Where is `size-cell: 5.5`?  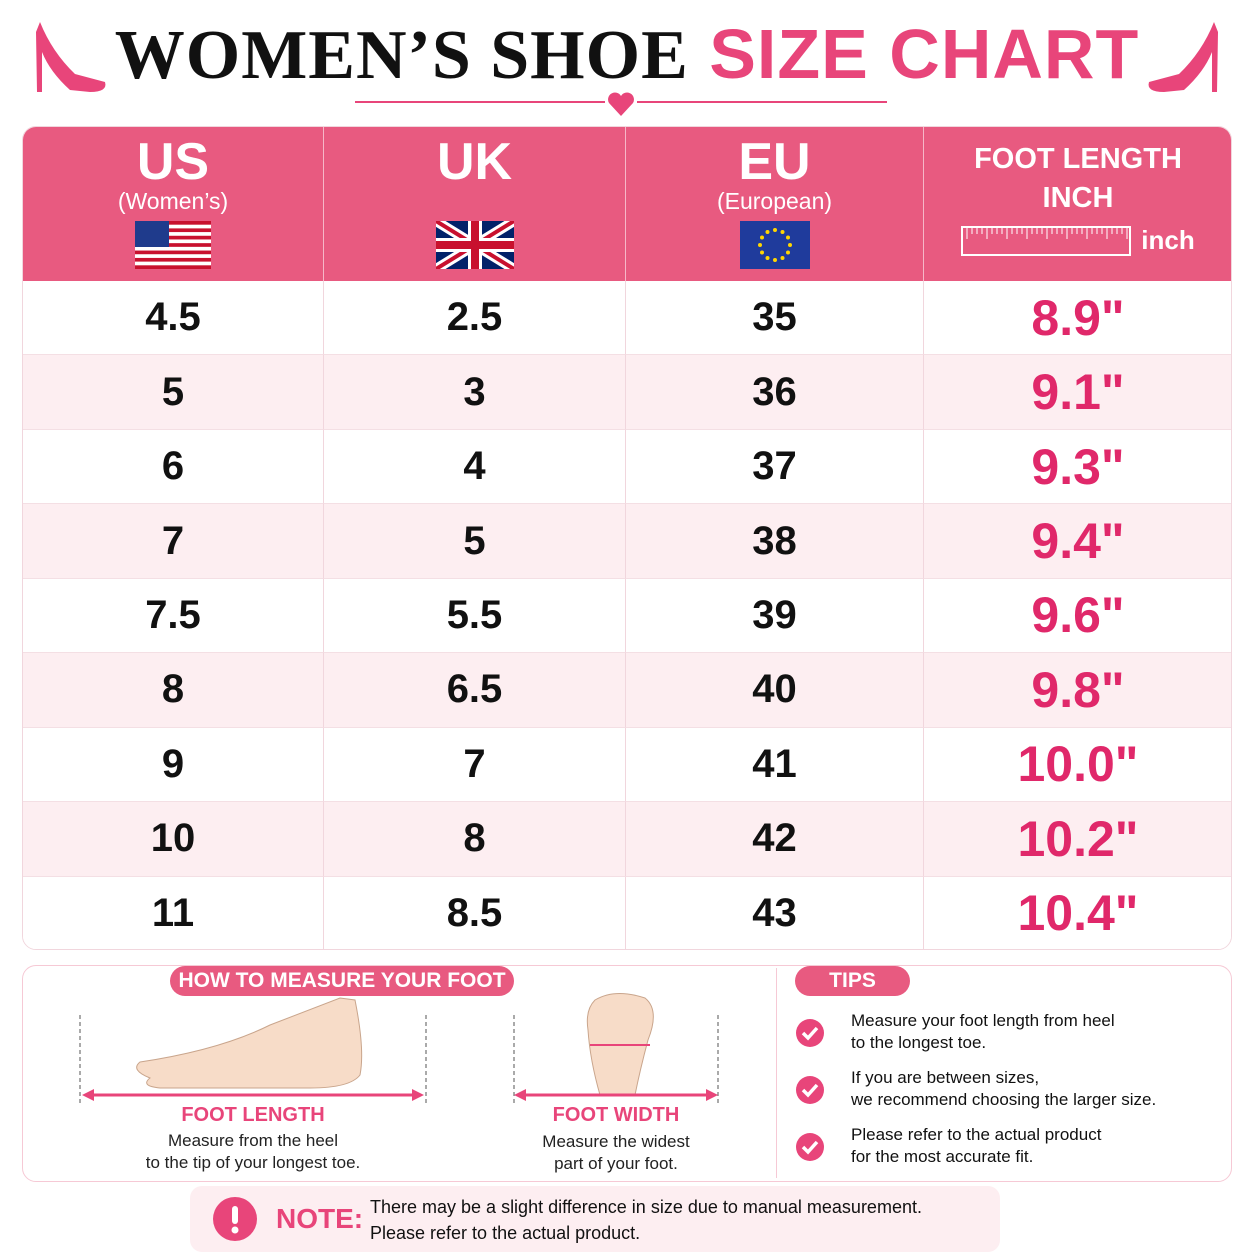 size-cell: 5.5 is located at coordinates (475, 616).